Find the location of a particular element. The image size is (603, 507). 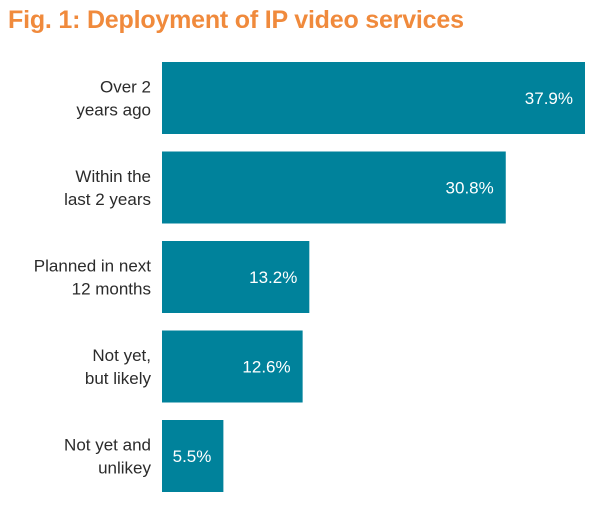

category-label-line: Not yet and is located at coordinates (107, 445).